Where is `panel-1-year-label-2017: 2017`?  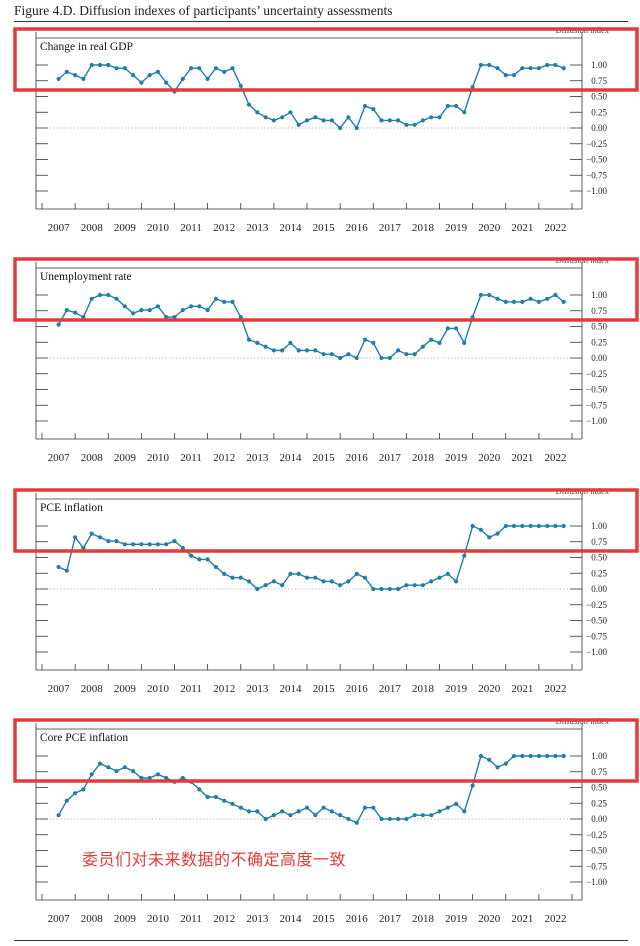
panel-1-year-label-2017: 2017 is located at coordinates (390, 228).